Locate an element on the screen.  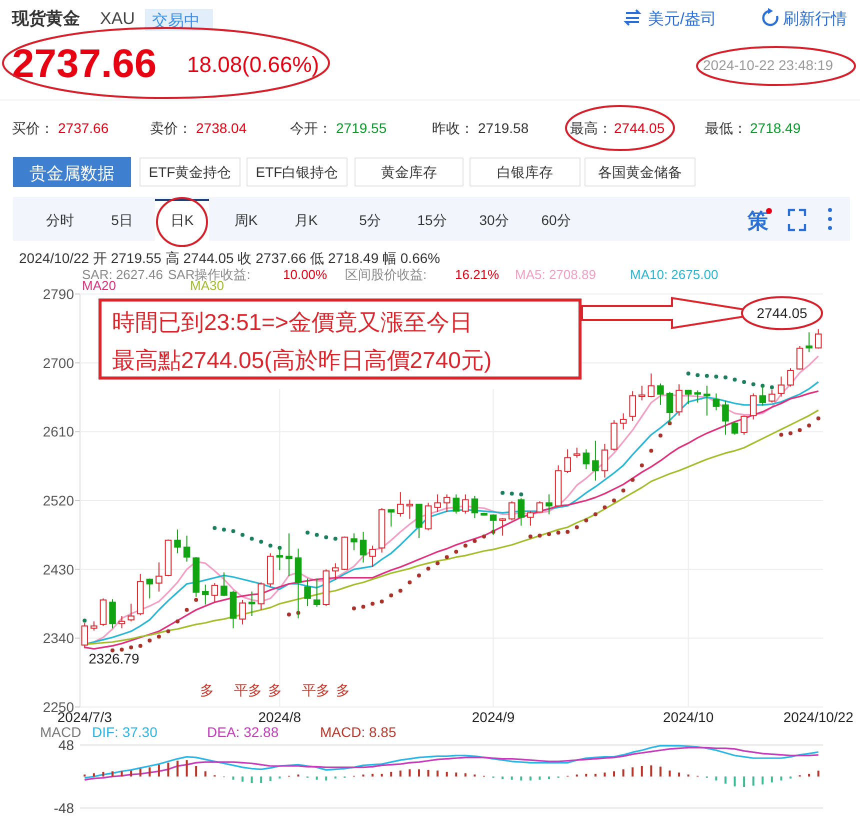
x-tick-label: 2024/10/22 is located at coordinates (818, 717).